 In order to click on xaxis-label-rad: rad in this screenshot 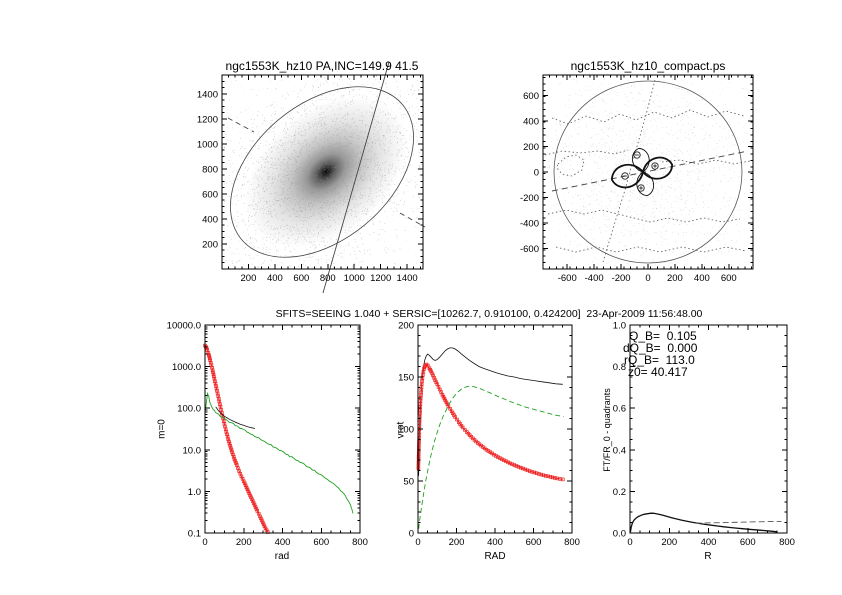, I will do `click(282, 556)`.